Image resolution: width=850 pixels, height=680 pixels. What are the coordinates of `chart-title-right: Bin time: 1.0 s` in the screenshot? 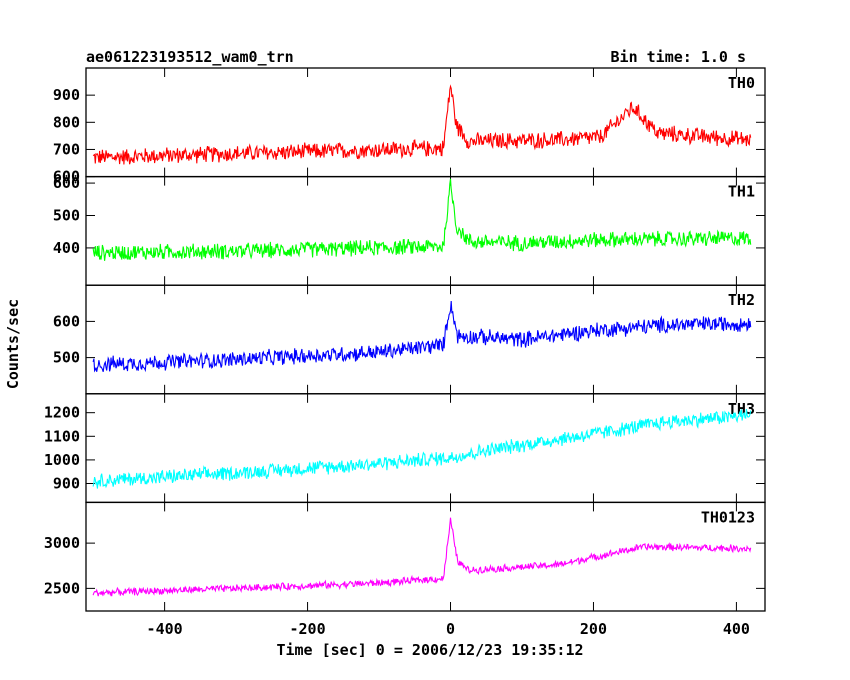 It's located at (678, 57).